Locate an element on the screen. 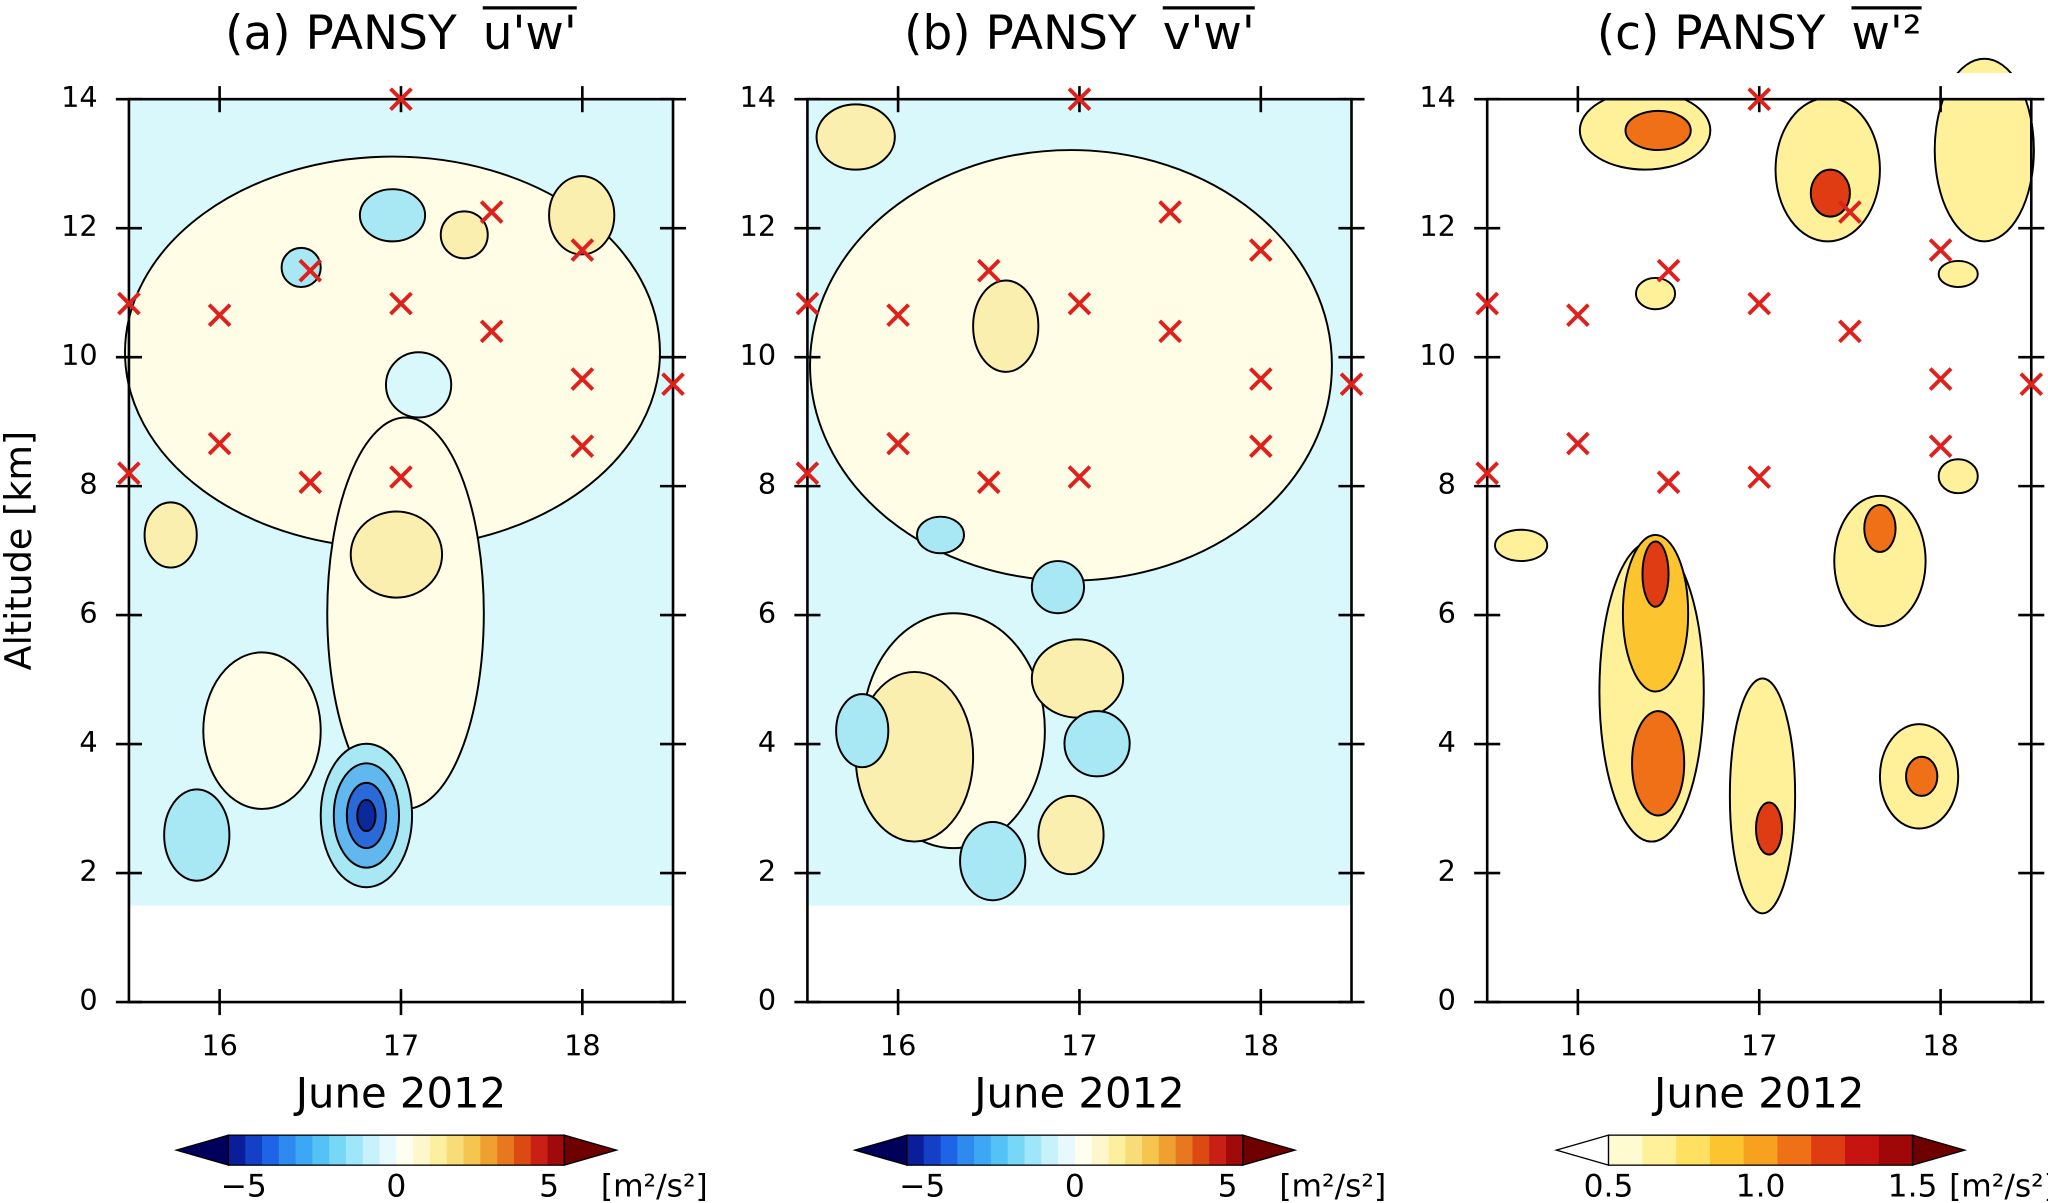 Image resolution: width=2048 pixels, height=1203 pixels. colorbar-tick-label: 1.0 is located at coordinates (1761, 1185).